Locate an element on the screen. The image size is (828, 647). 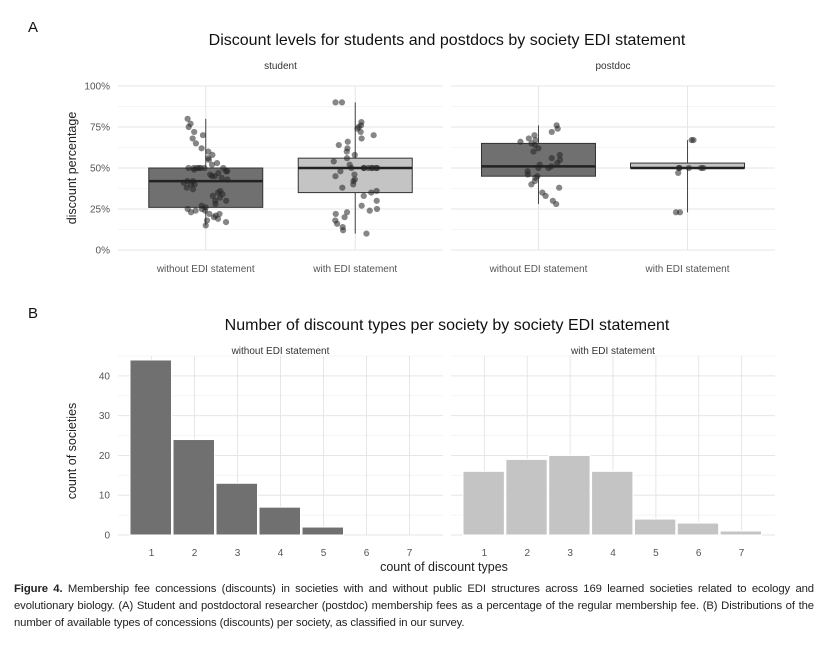
x-tick-label: 3 is located at coordinates (238, 553).